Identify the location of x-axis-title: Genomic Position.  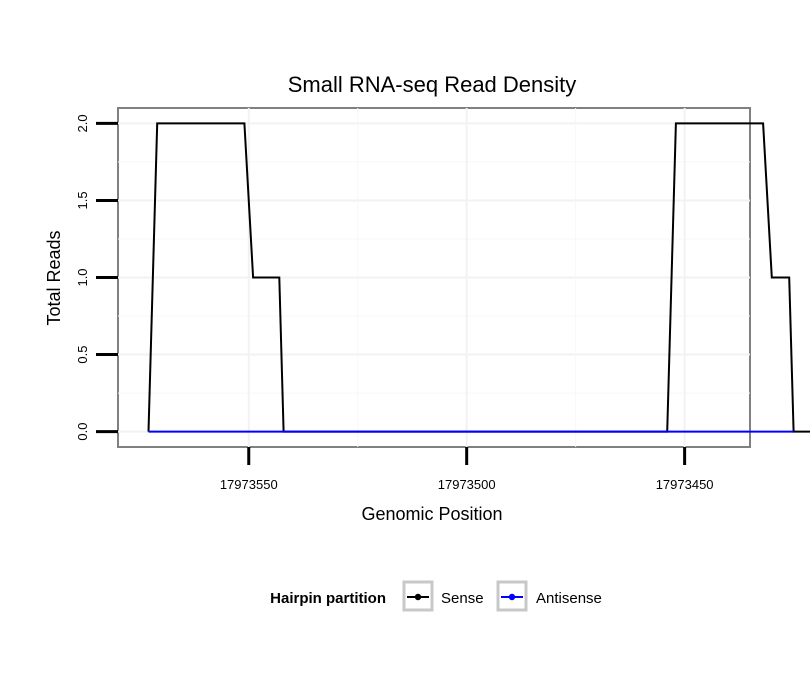
(431, 514).